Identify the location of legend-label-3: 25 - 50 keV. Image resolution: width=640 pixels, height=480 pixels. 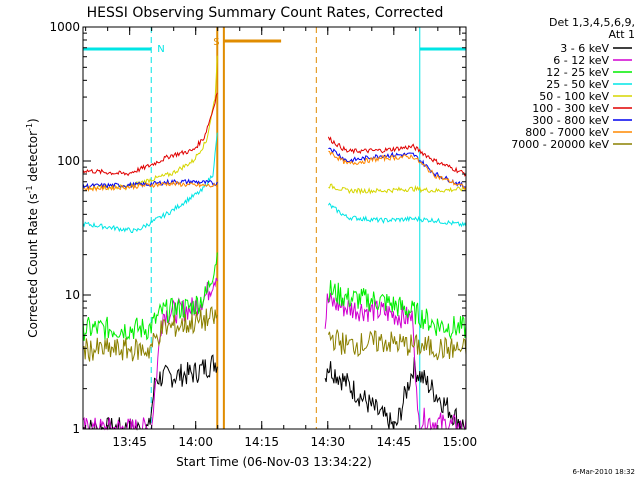
(577, 84).